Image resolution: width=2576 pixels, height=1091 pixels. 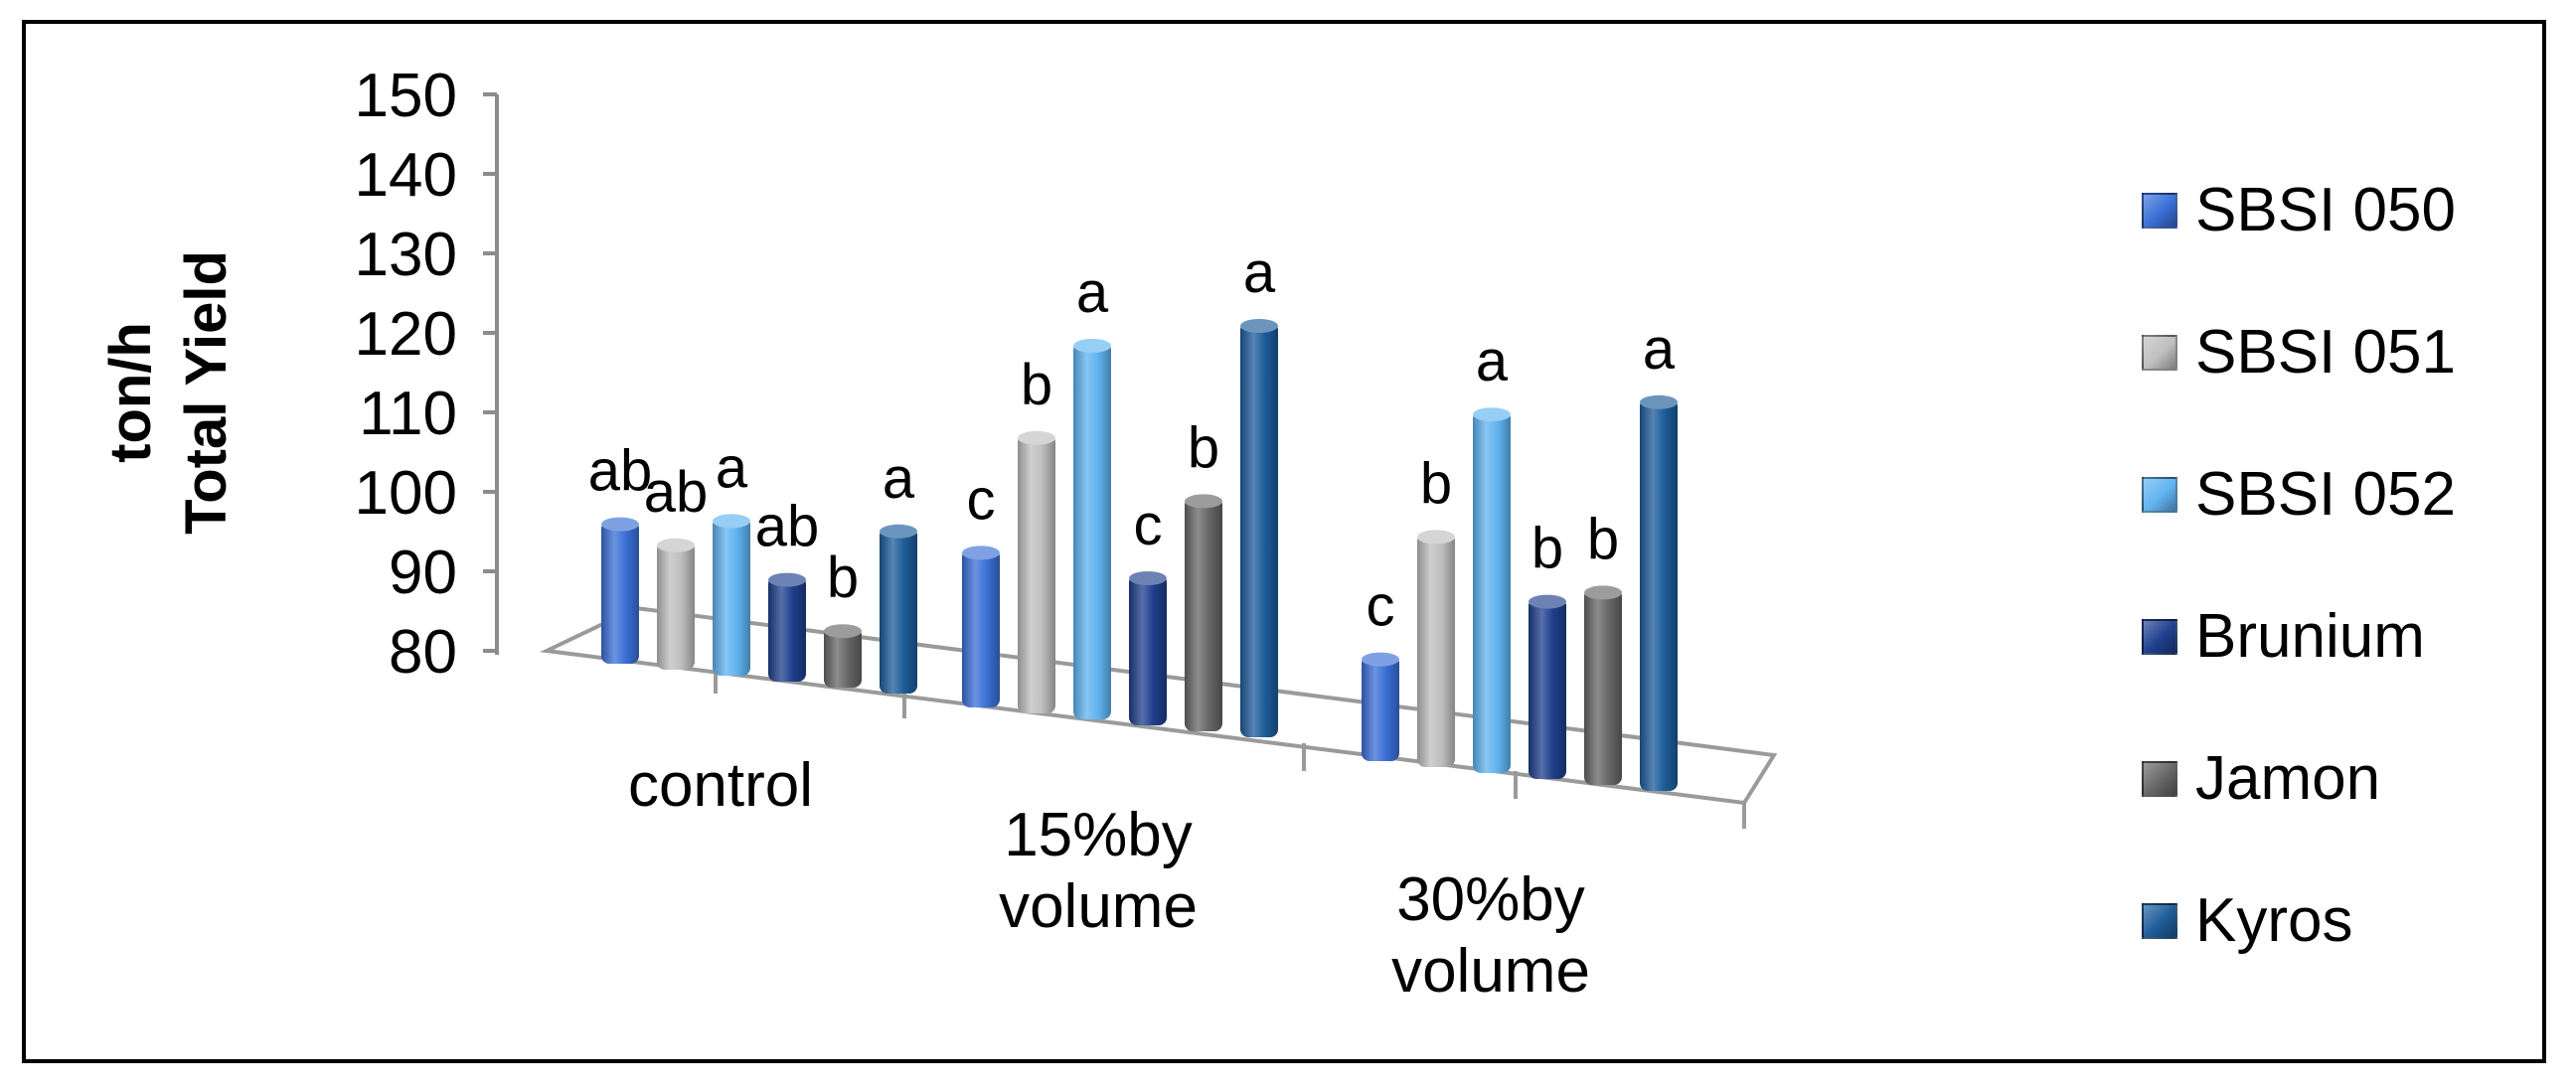 I want to click on category-label-30pct: 30%by volume, so click(x=1490, y=935).